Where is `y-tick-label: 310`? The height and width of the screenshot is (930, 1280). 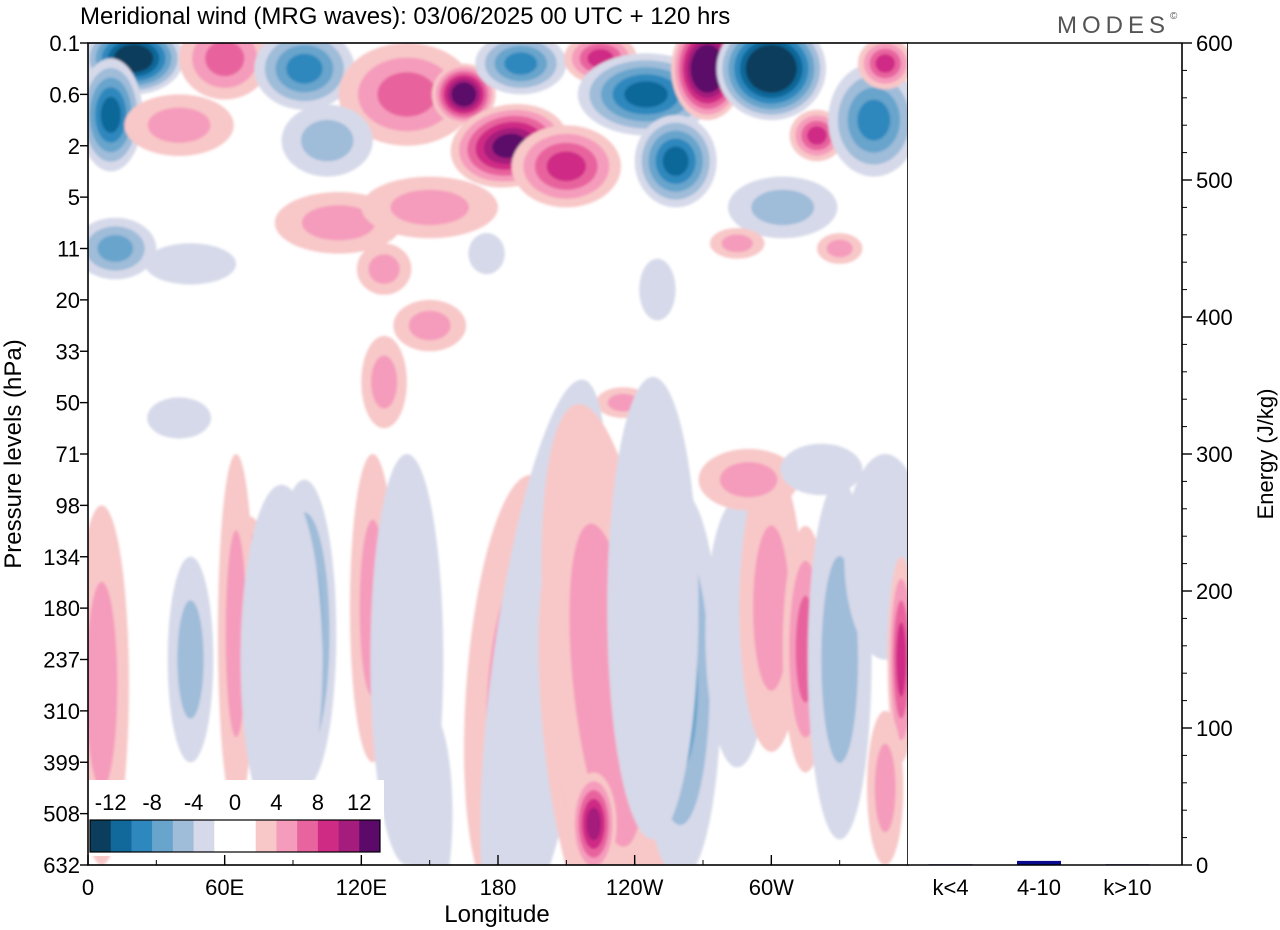 y-tick-label: 310 is located at coordinates (61, 711).